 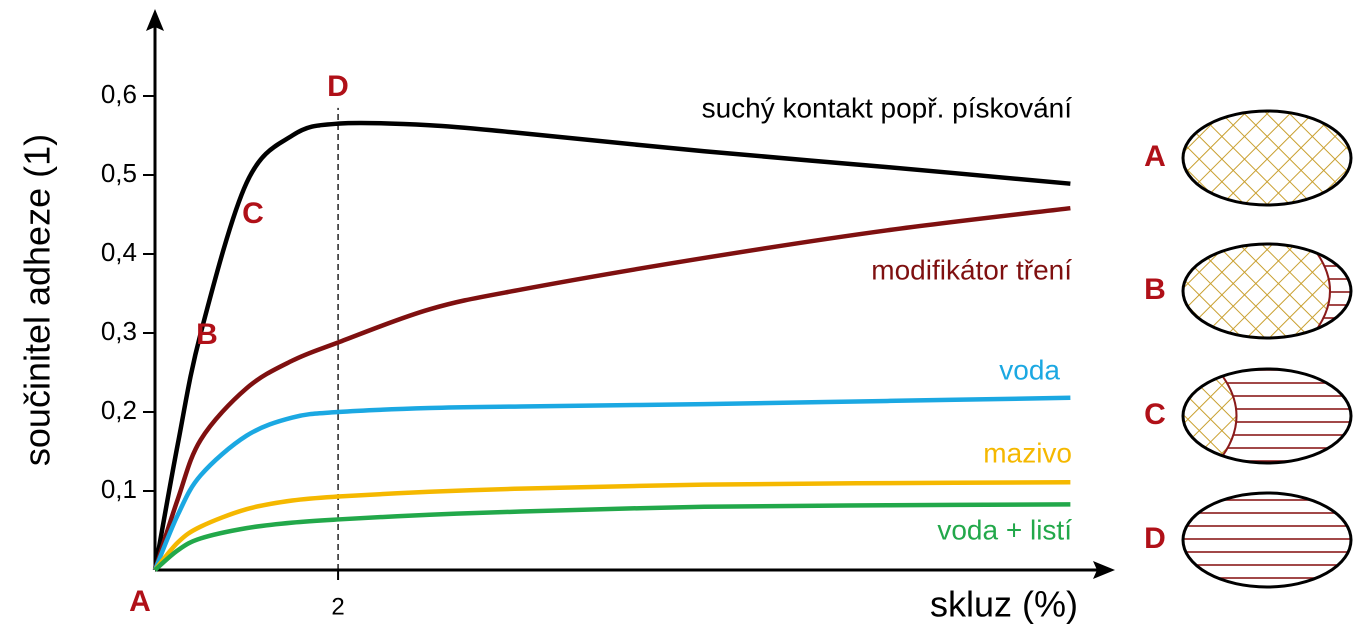 I want to click on x-tick-label: 2, so click(x=337, y=606).